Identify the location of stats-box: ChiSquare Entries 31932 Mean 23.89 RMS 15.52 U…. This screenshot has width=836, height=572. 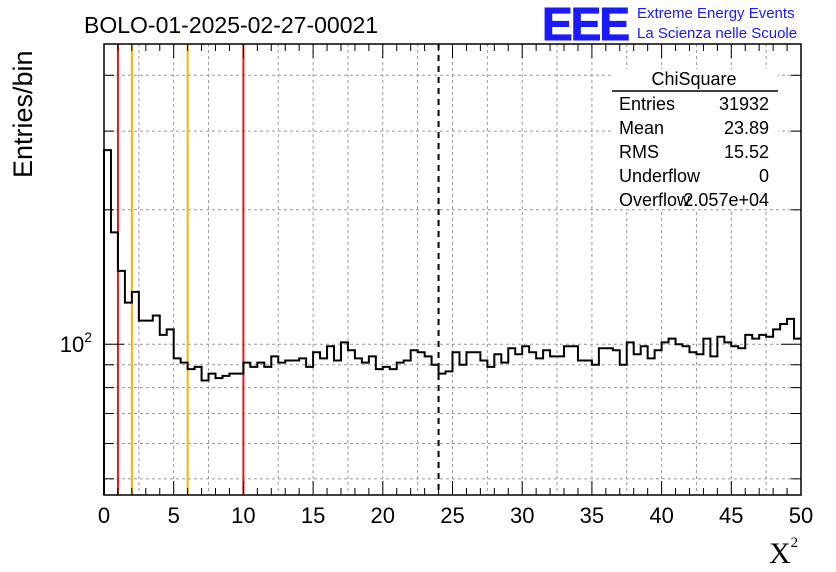
(695, 139).